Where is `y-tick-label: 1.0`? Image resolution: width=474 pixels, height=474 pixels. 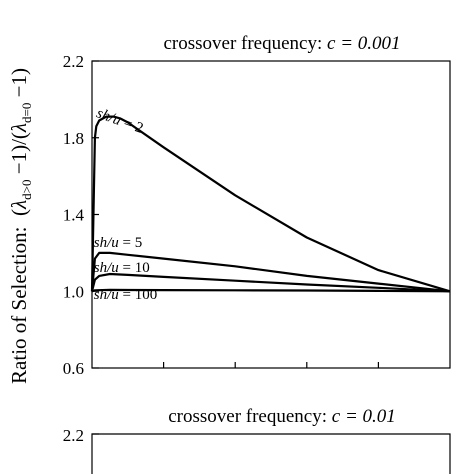 y-tick-label: 1.0 is located at coordinates (73, 291).